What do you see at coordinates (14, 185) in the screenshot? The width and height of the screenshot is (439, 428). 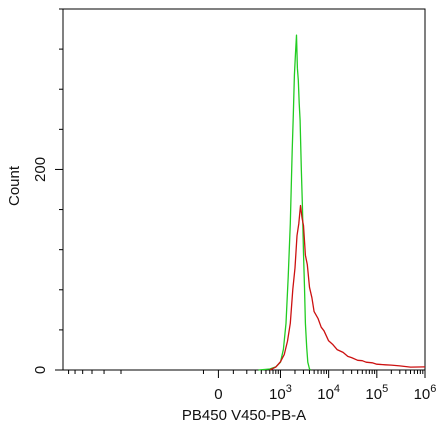 I see `y-axis-title: Count` at bounding box center [14, 185].